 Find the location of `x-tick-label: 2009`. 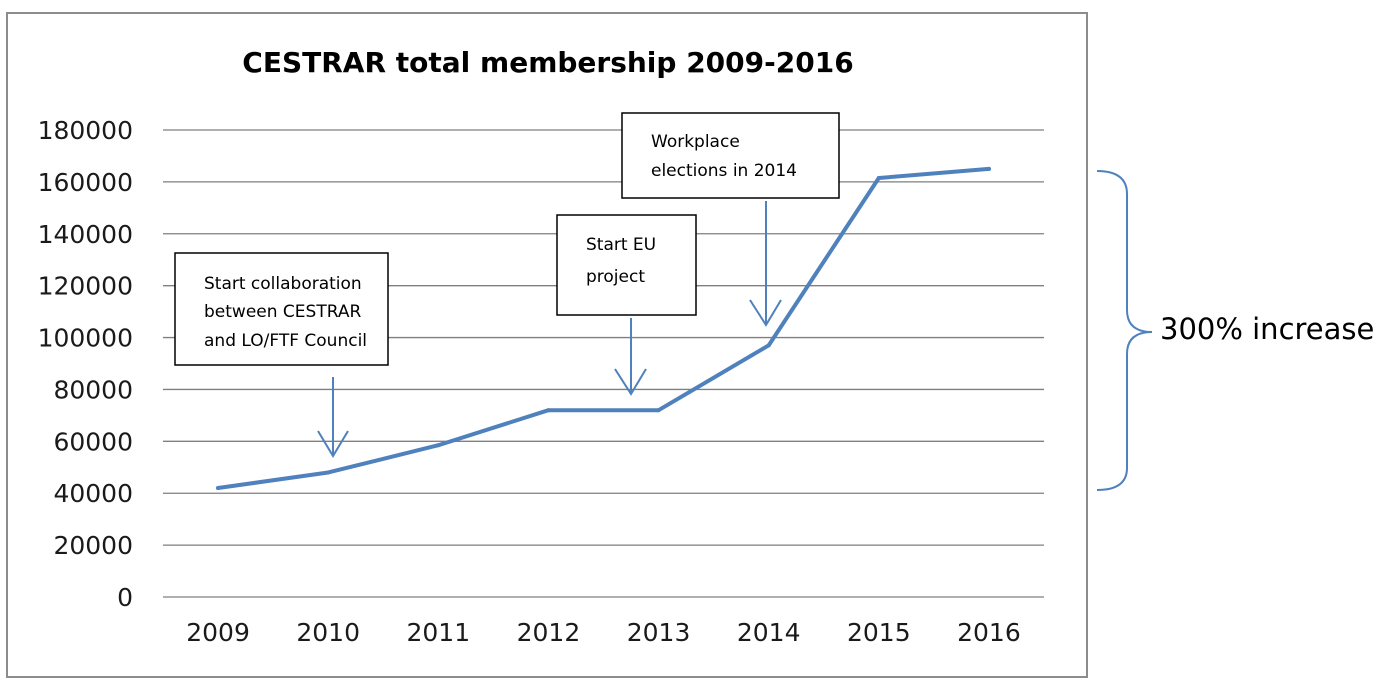

x-tick-label: 2009 is located at coordinates (218, 632).